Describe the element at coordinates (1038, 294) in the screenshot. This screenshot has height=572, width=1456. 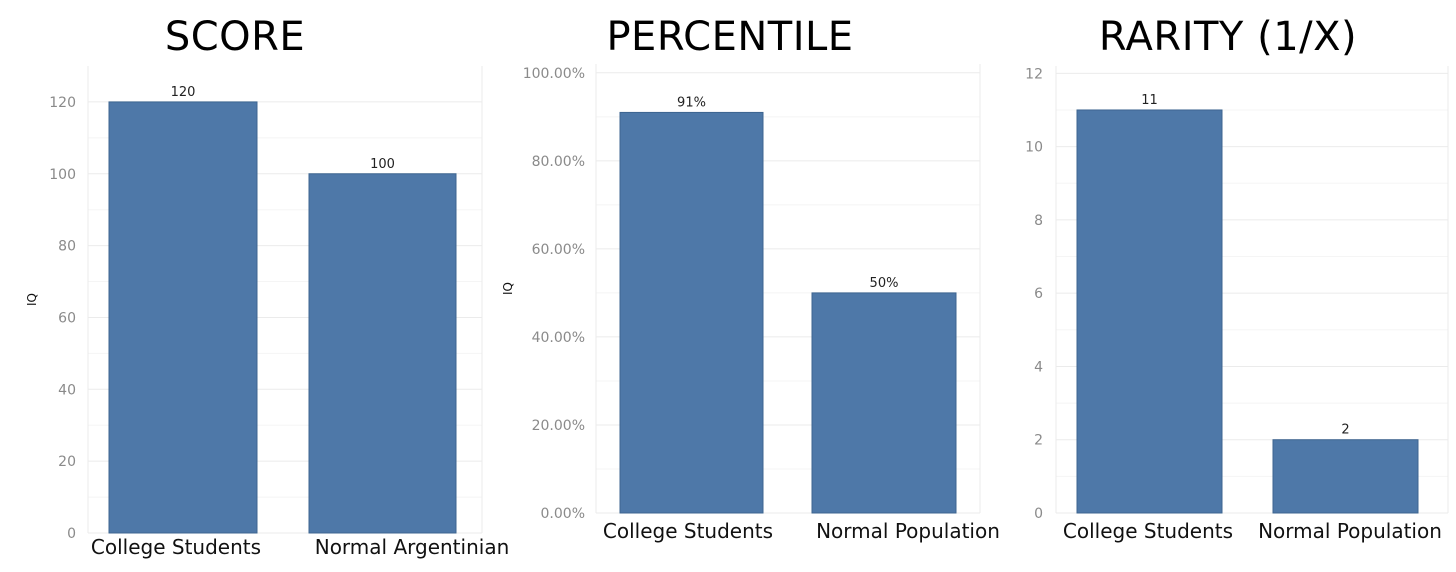
I see `y-tick-label: 6` at that location.